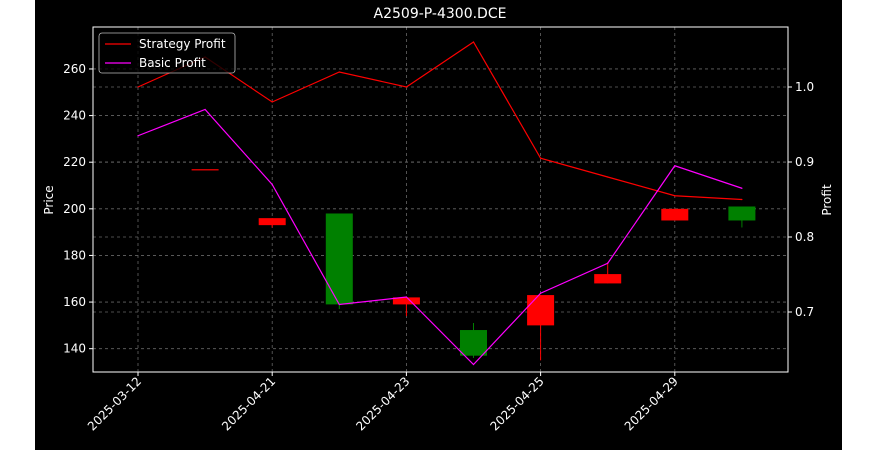 The height and width of the screenshot is (450, 878). Describe the element at coordinates (49, 199) in the screenshot. I see `y-axis-left-label: Price` at that location.